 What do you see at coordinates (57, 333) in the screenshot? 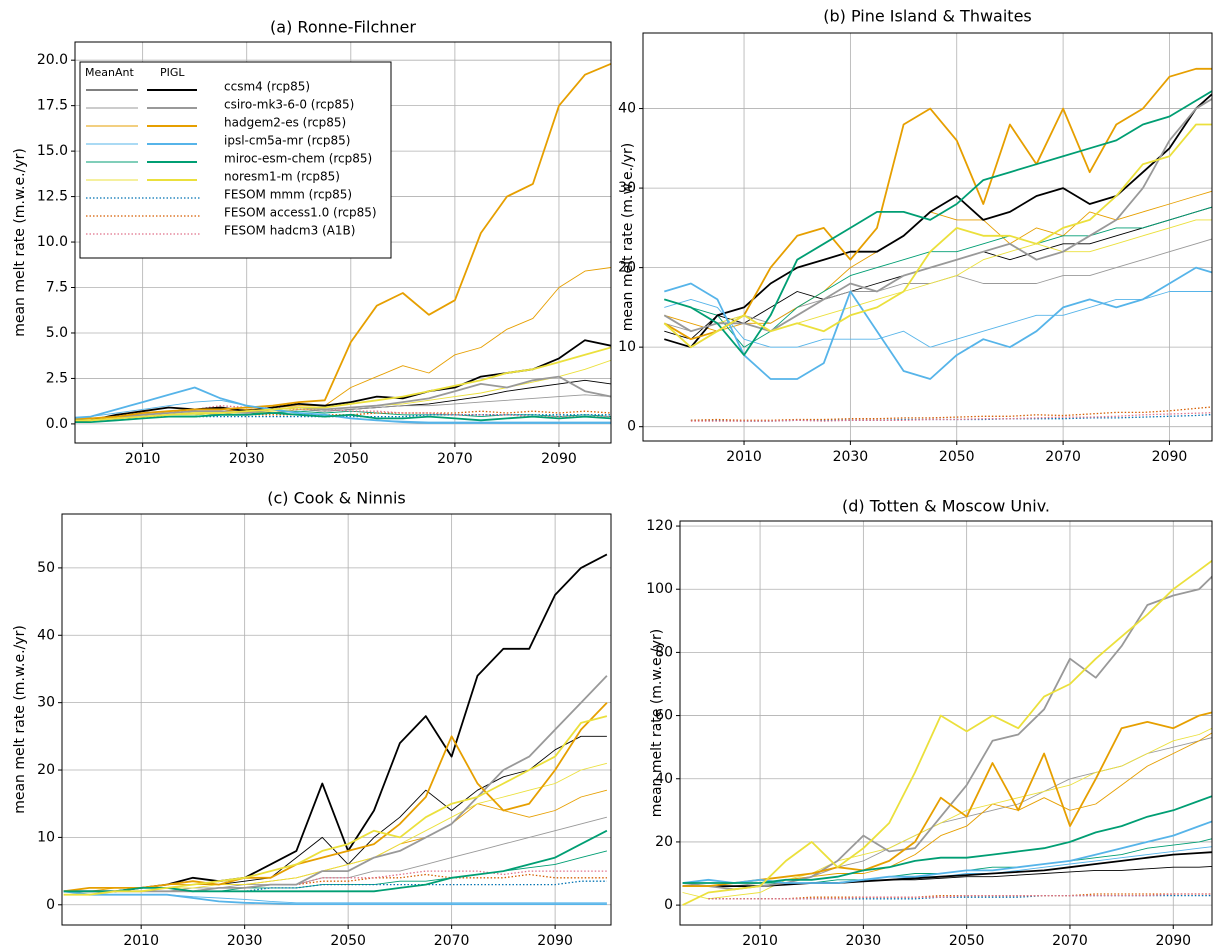
I see `y-tick-label: 5.0` at bounding box center [57, 333].